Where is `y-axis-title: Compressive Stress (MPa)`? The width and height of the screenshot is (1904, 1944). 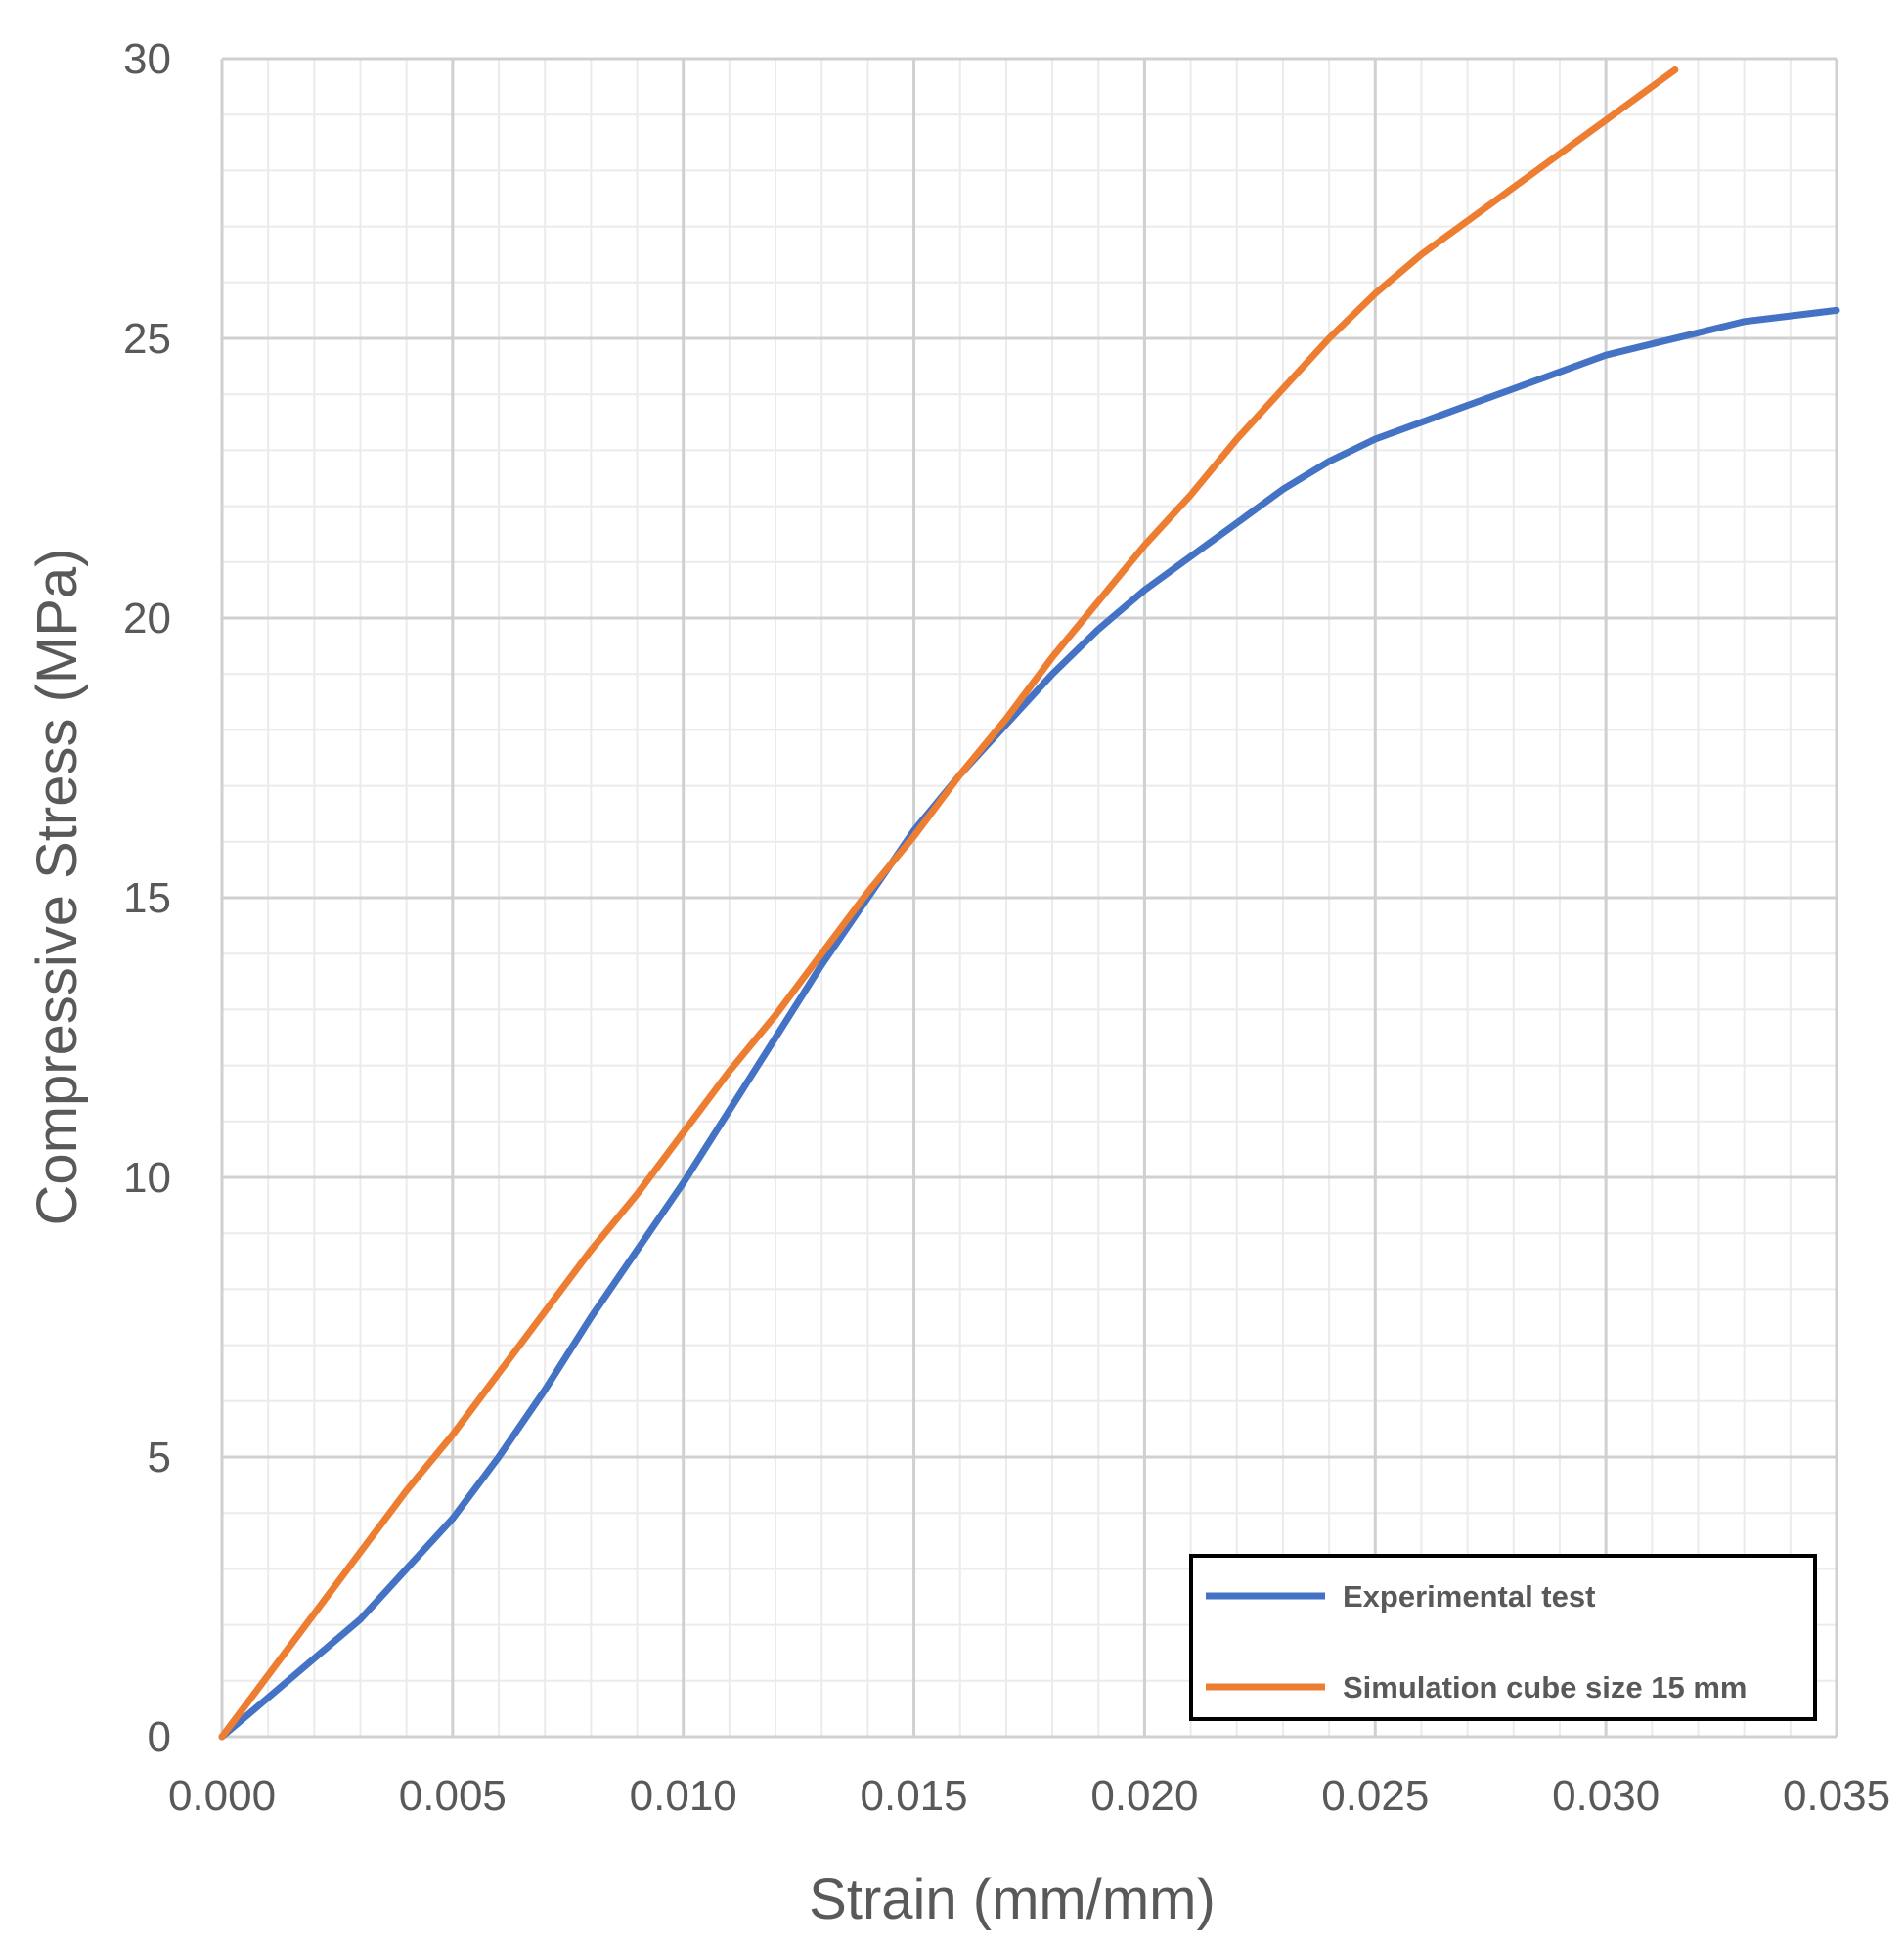 y-axis-title: Compressive Stress (MPa) is located at coordinates (57, 887).